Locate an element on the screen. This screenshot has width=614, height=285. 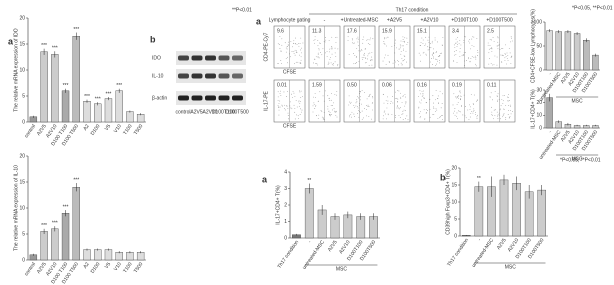
gate-value: 0.06 is located at coordinates (387, 85).